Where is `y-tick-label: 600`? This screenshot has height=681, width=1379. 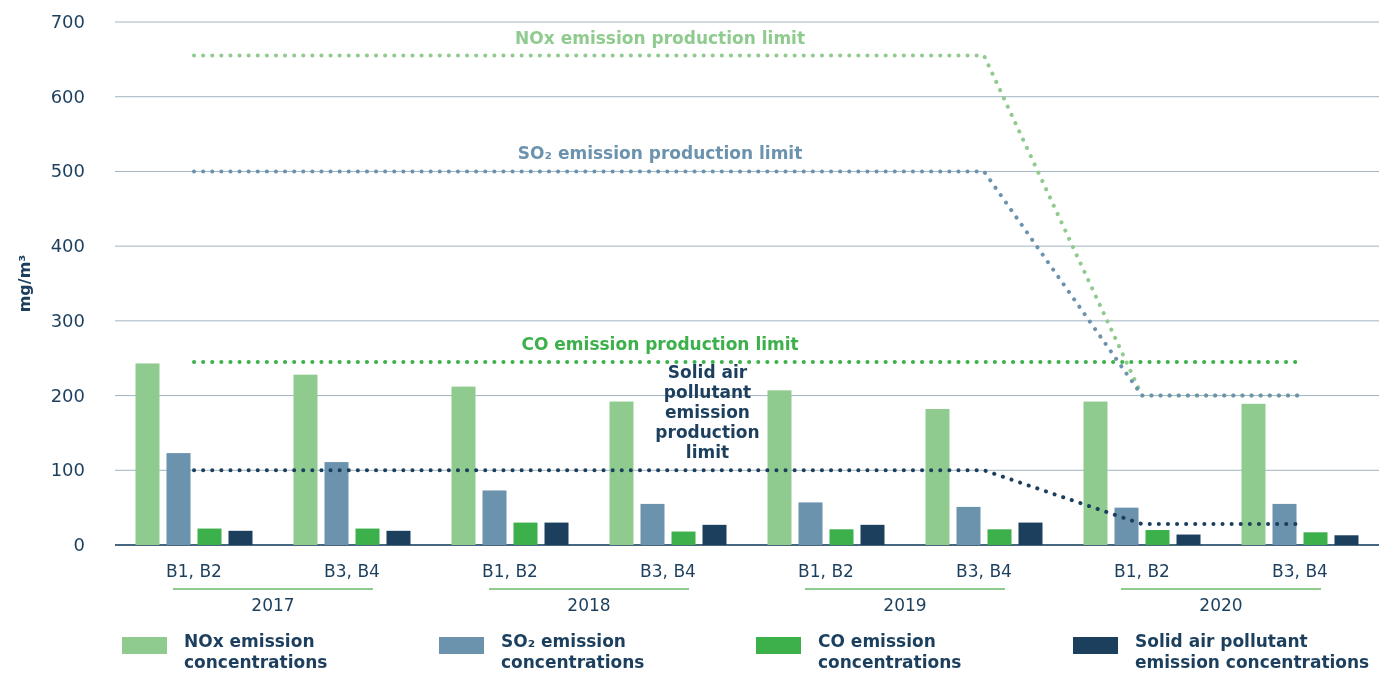
y-tick-label: 600 is located at coordinates (67, 96).